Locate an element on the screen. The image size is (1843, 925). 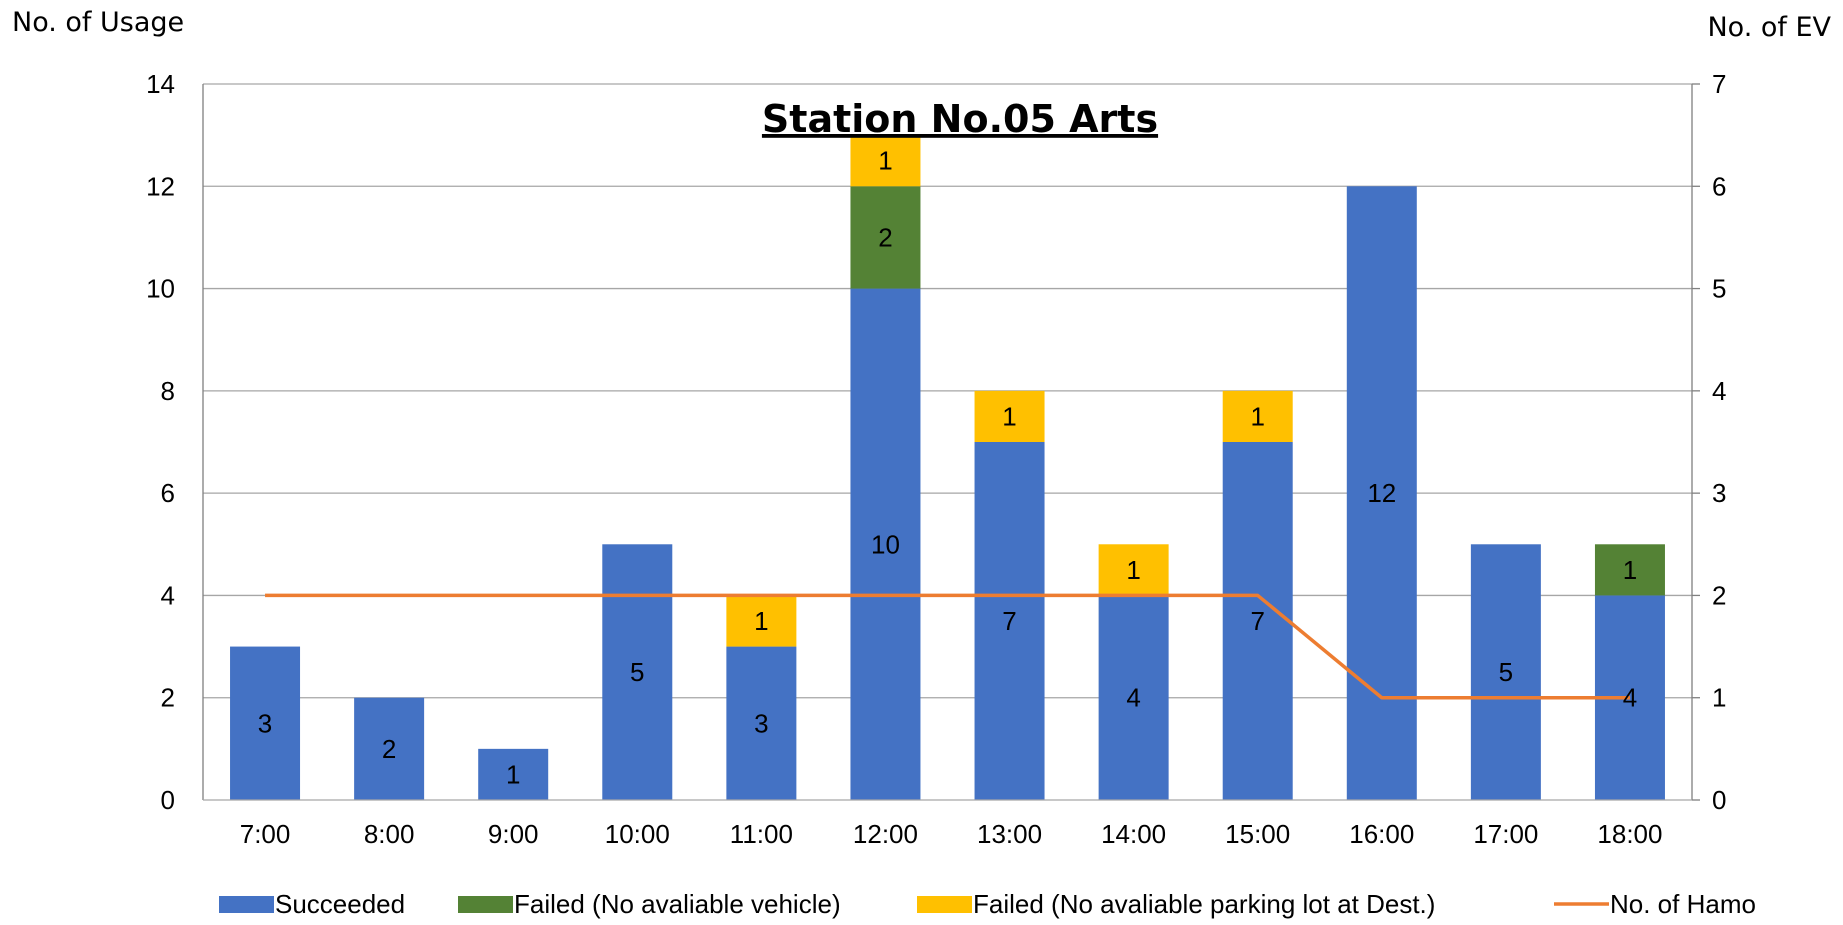
x-tick-label: 15:00 is located at coordinates (1257, 834).